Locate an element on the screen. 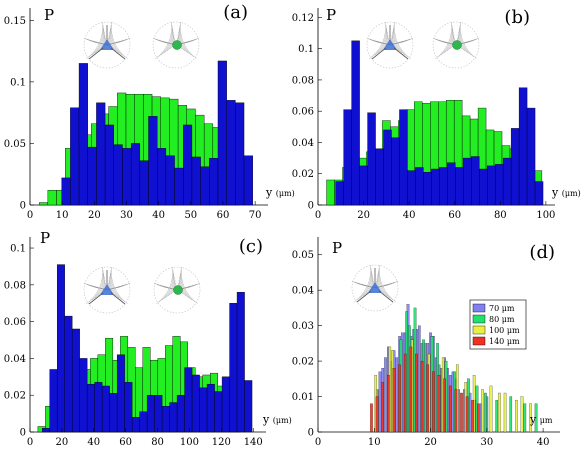 This screenshot has width=581, height=450. legend-swatch-c70 is located at coordinates (479, 308).